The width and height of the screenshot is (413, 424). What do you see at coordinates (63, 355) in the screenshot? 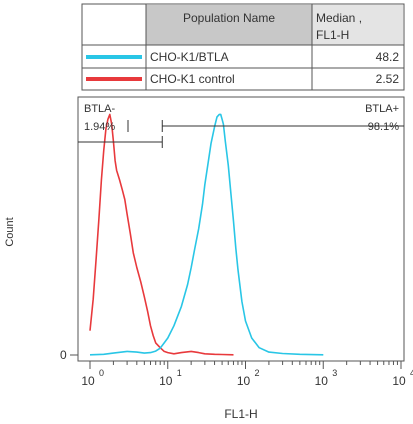
I see `y-tick-label-0: 0` at bounding box center [63, 355].